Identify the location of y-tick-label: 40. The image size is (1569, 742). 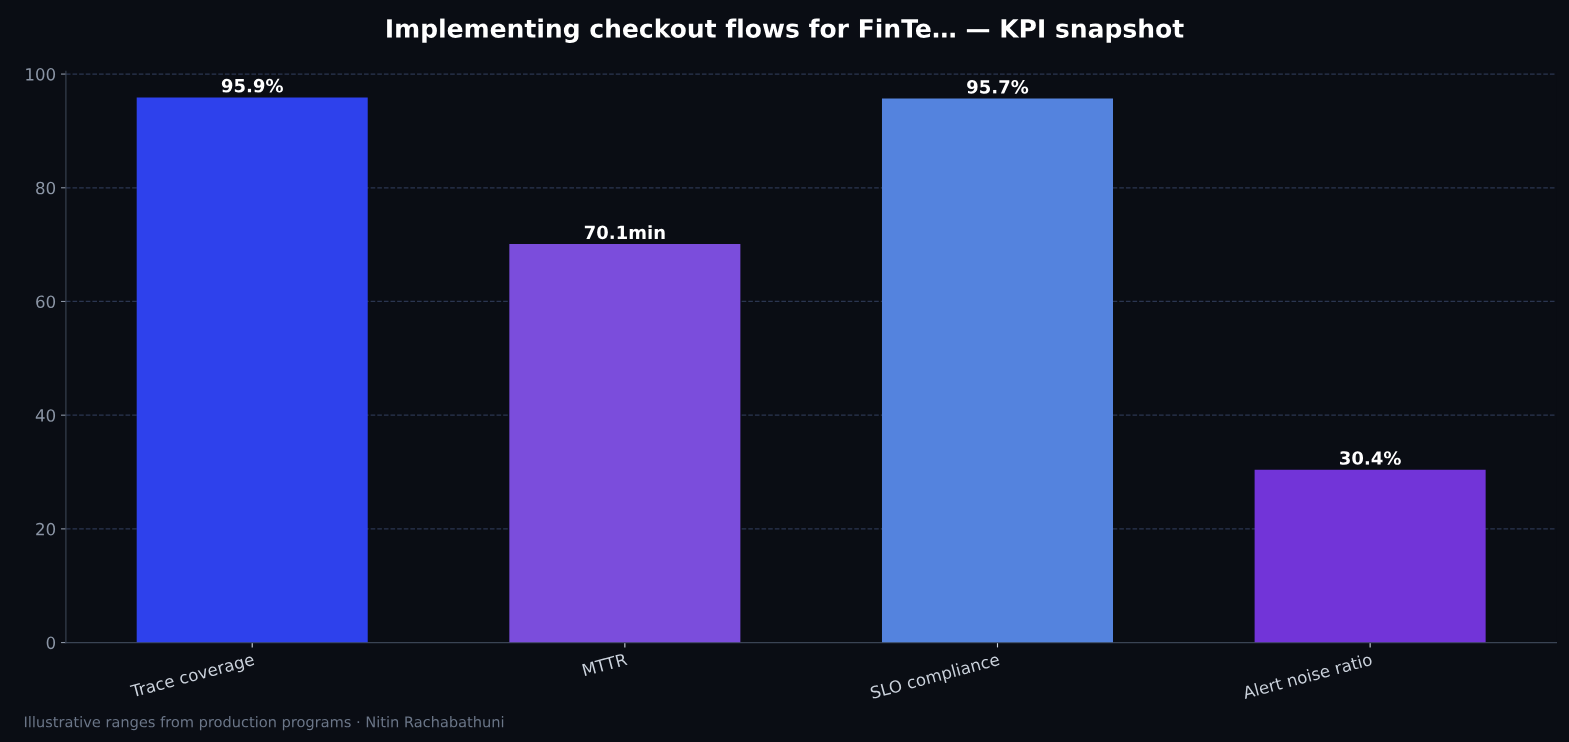
(45, 415).